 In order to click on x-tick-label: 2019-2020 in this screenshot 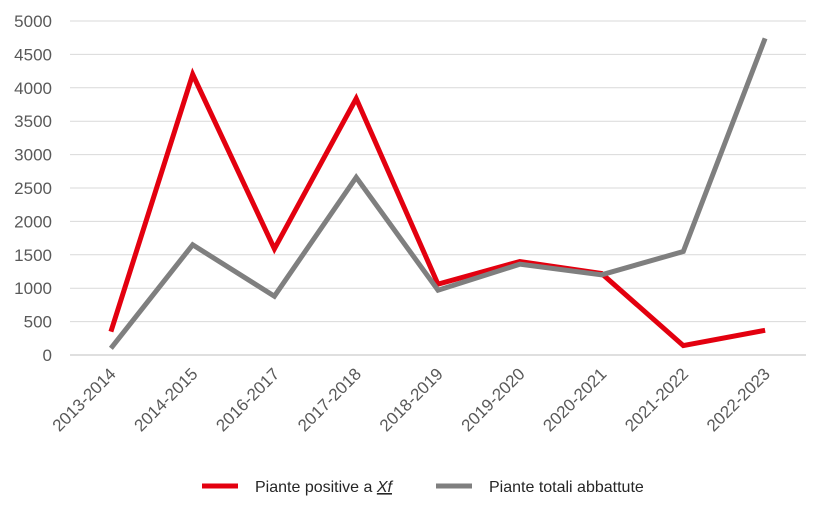, I will do `click(493, 399)`.